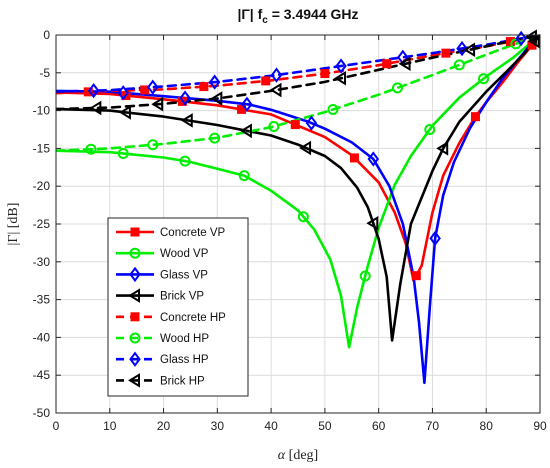 This screenshot has width=550, height=468. What do you see at coordinates (184, 360) in the screenshot?
I see `legend-label-glass-hp: Glass HP` at bounding box center [184, 360].